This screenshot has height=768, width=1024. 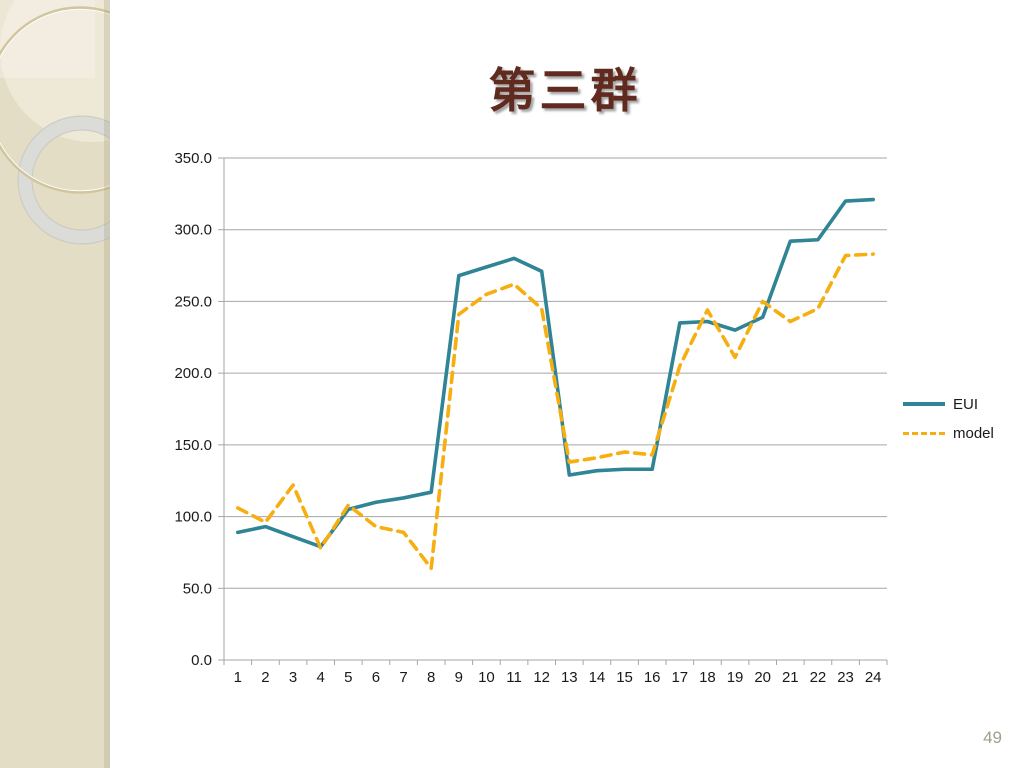 I want to click on slide-title: 第三群, so click(x=565, y=90).